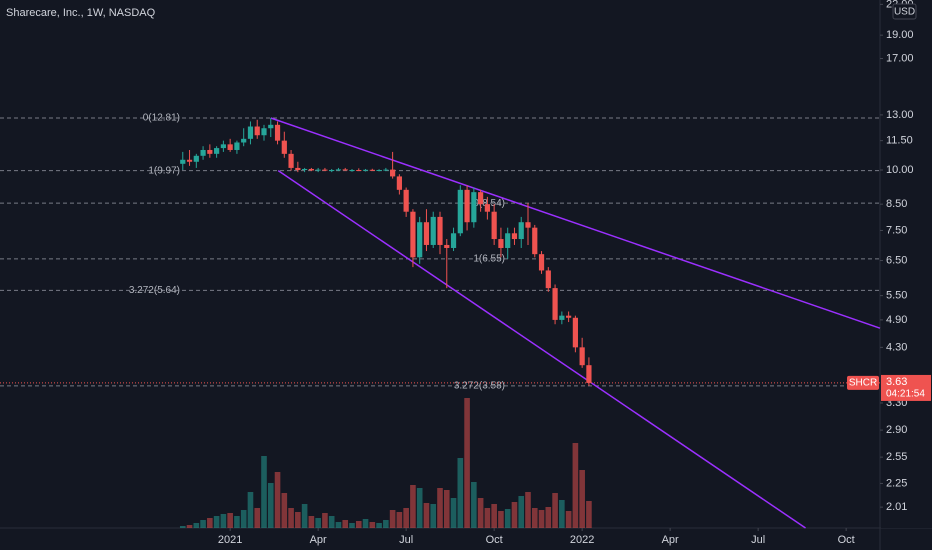  What do you see at coordinates (489, 259) in the screenshot?
I see `fib-label: 1(6.55)` at bounding box center [489, 259].